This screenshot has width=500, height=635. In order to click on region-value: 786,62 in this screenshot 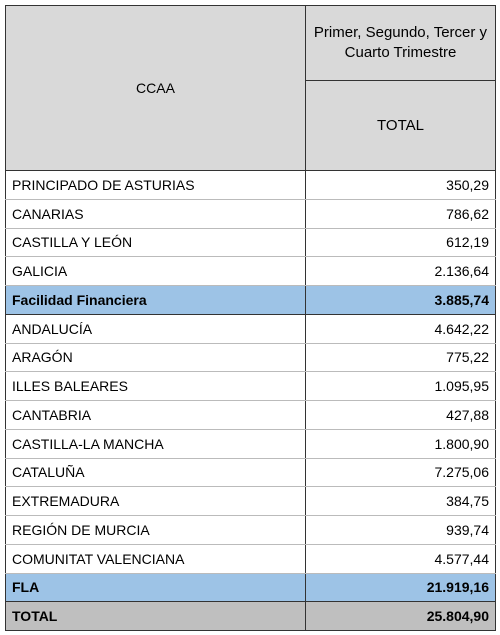, I will do `click(400, 213)`.